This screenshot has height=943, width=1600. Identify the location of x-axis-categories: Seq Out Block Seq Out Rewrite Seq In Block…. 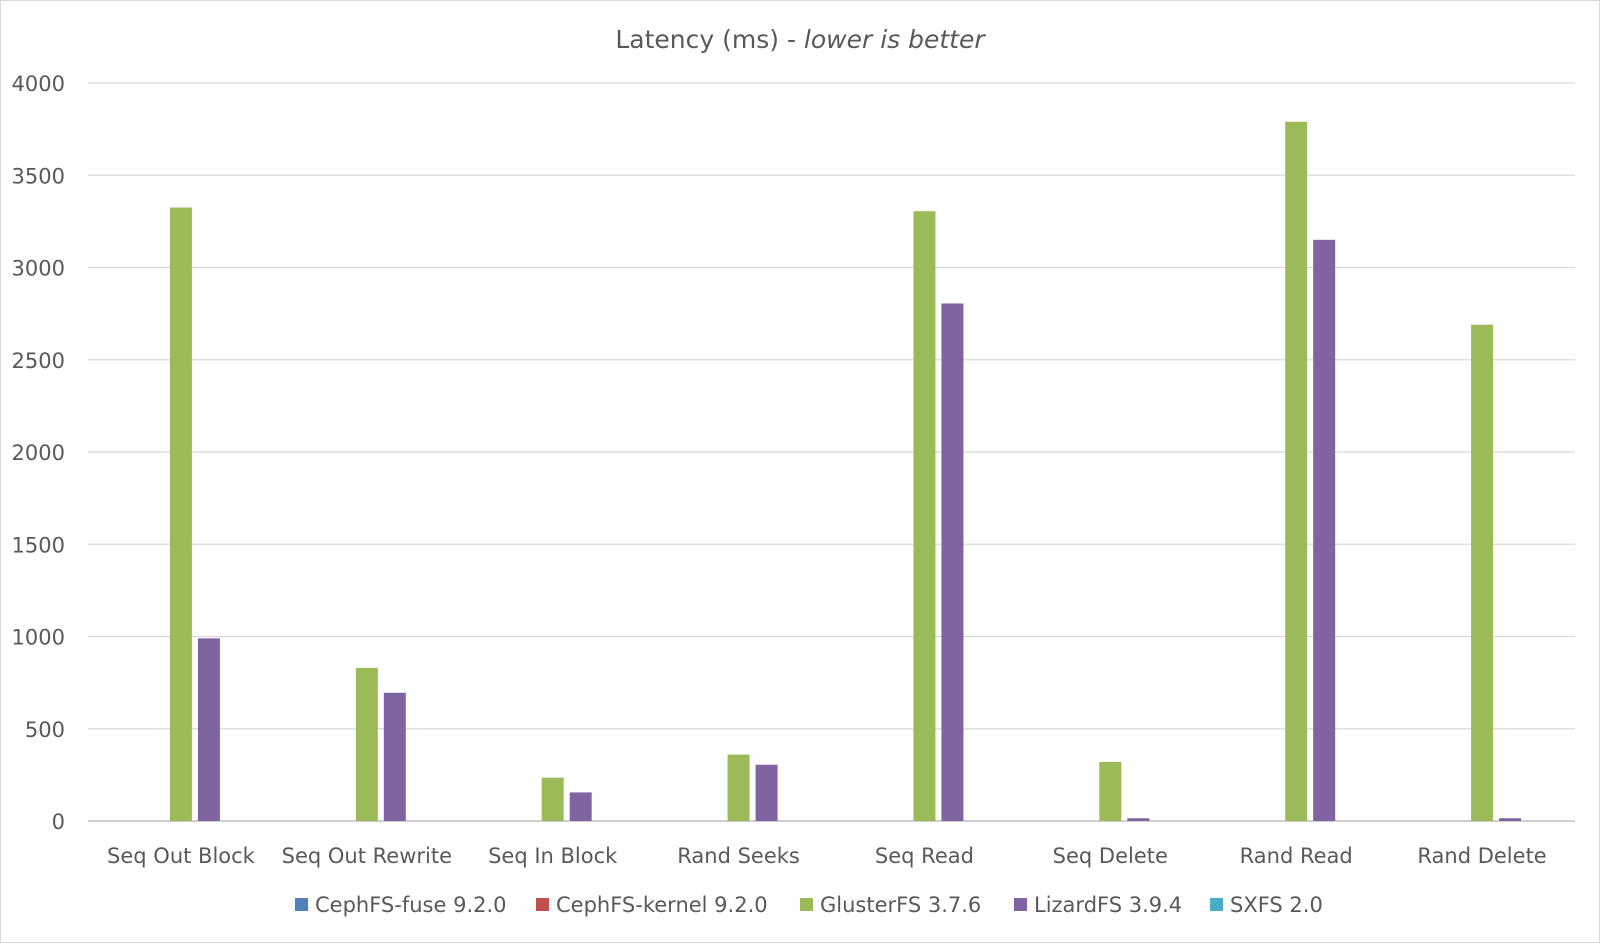
(827, 856).